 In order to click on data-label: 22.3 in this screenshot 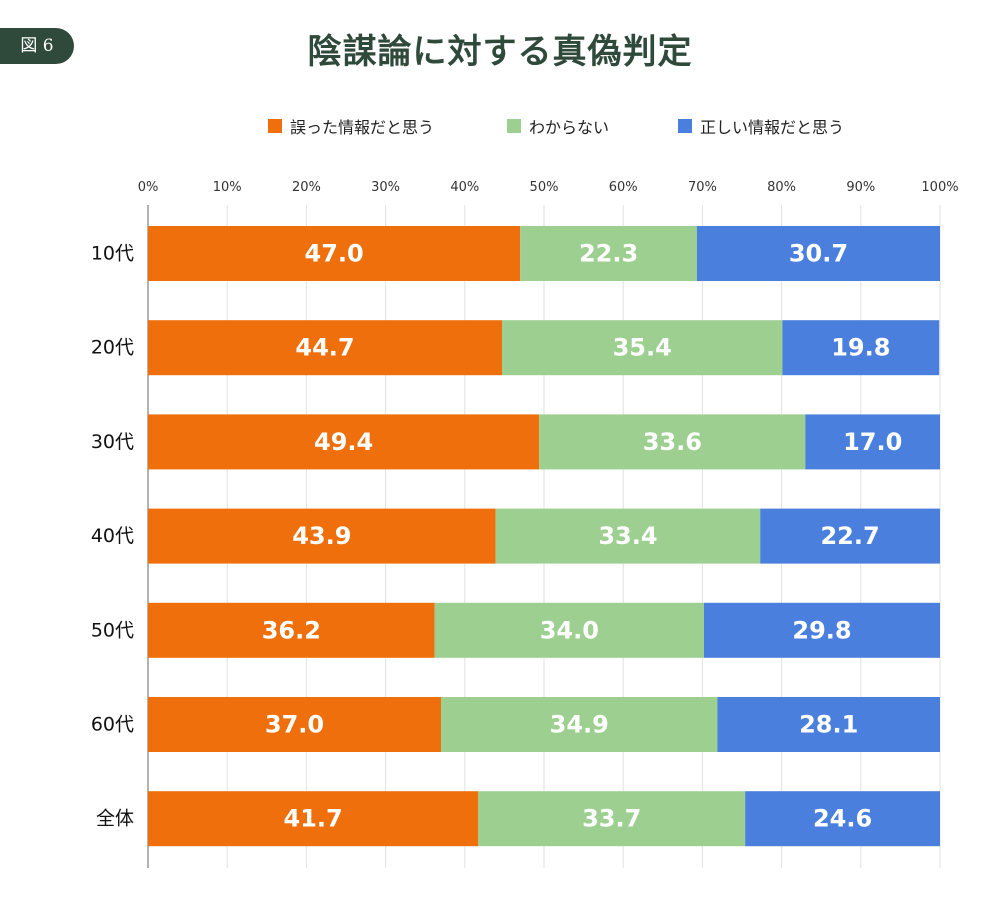, I will do `click(608, 254)`.